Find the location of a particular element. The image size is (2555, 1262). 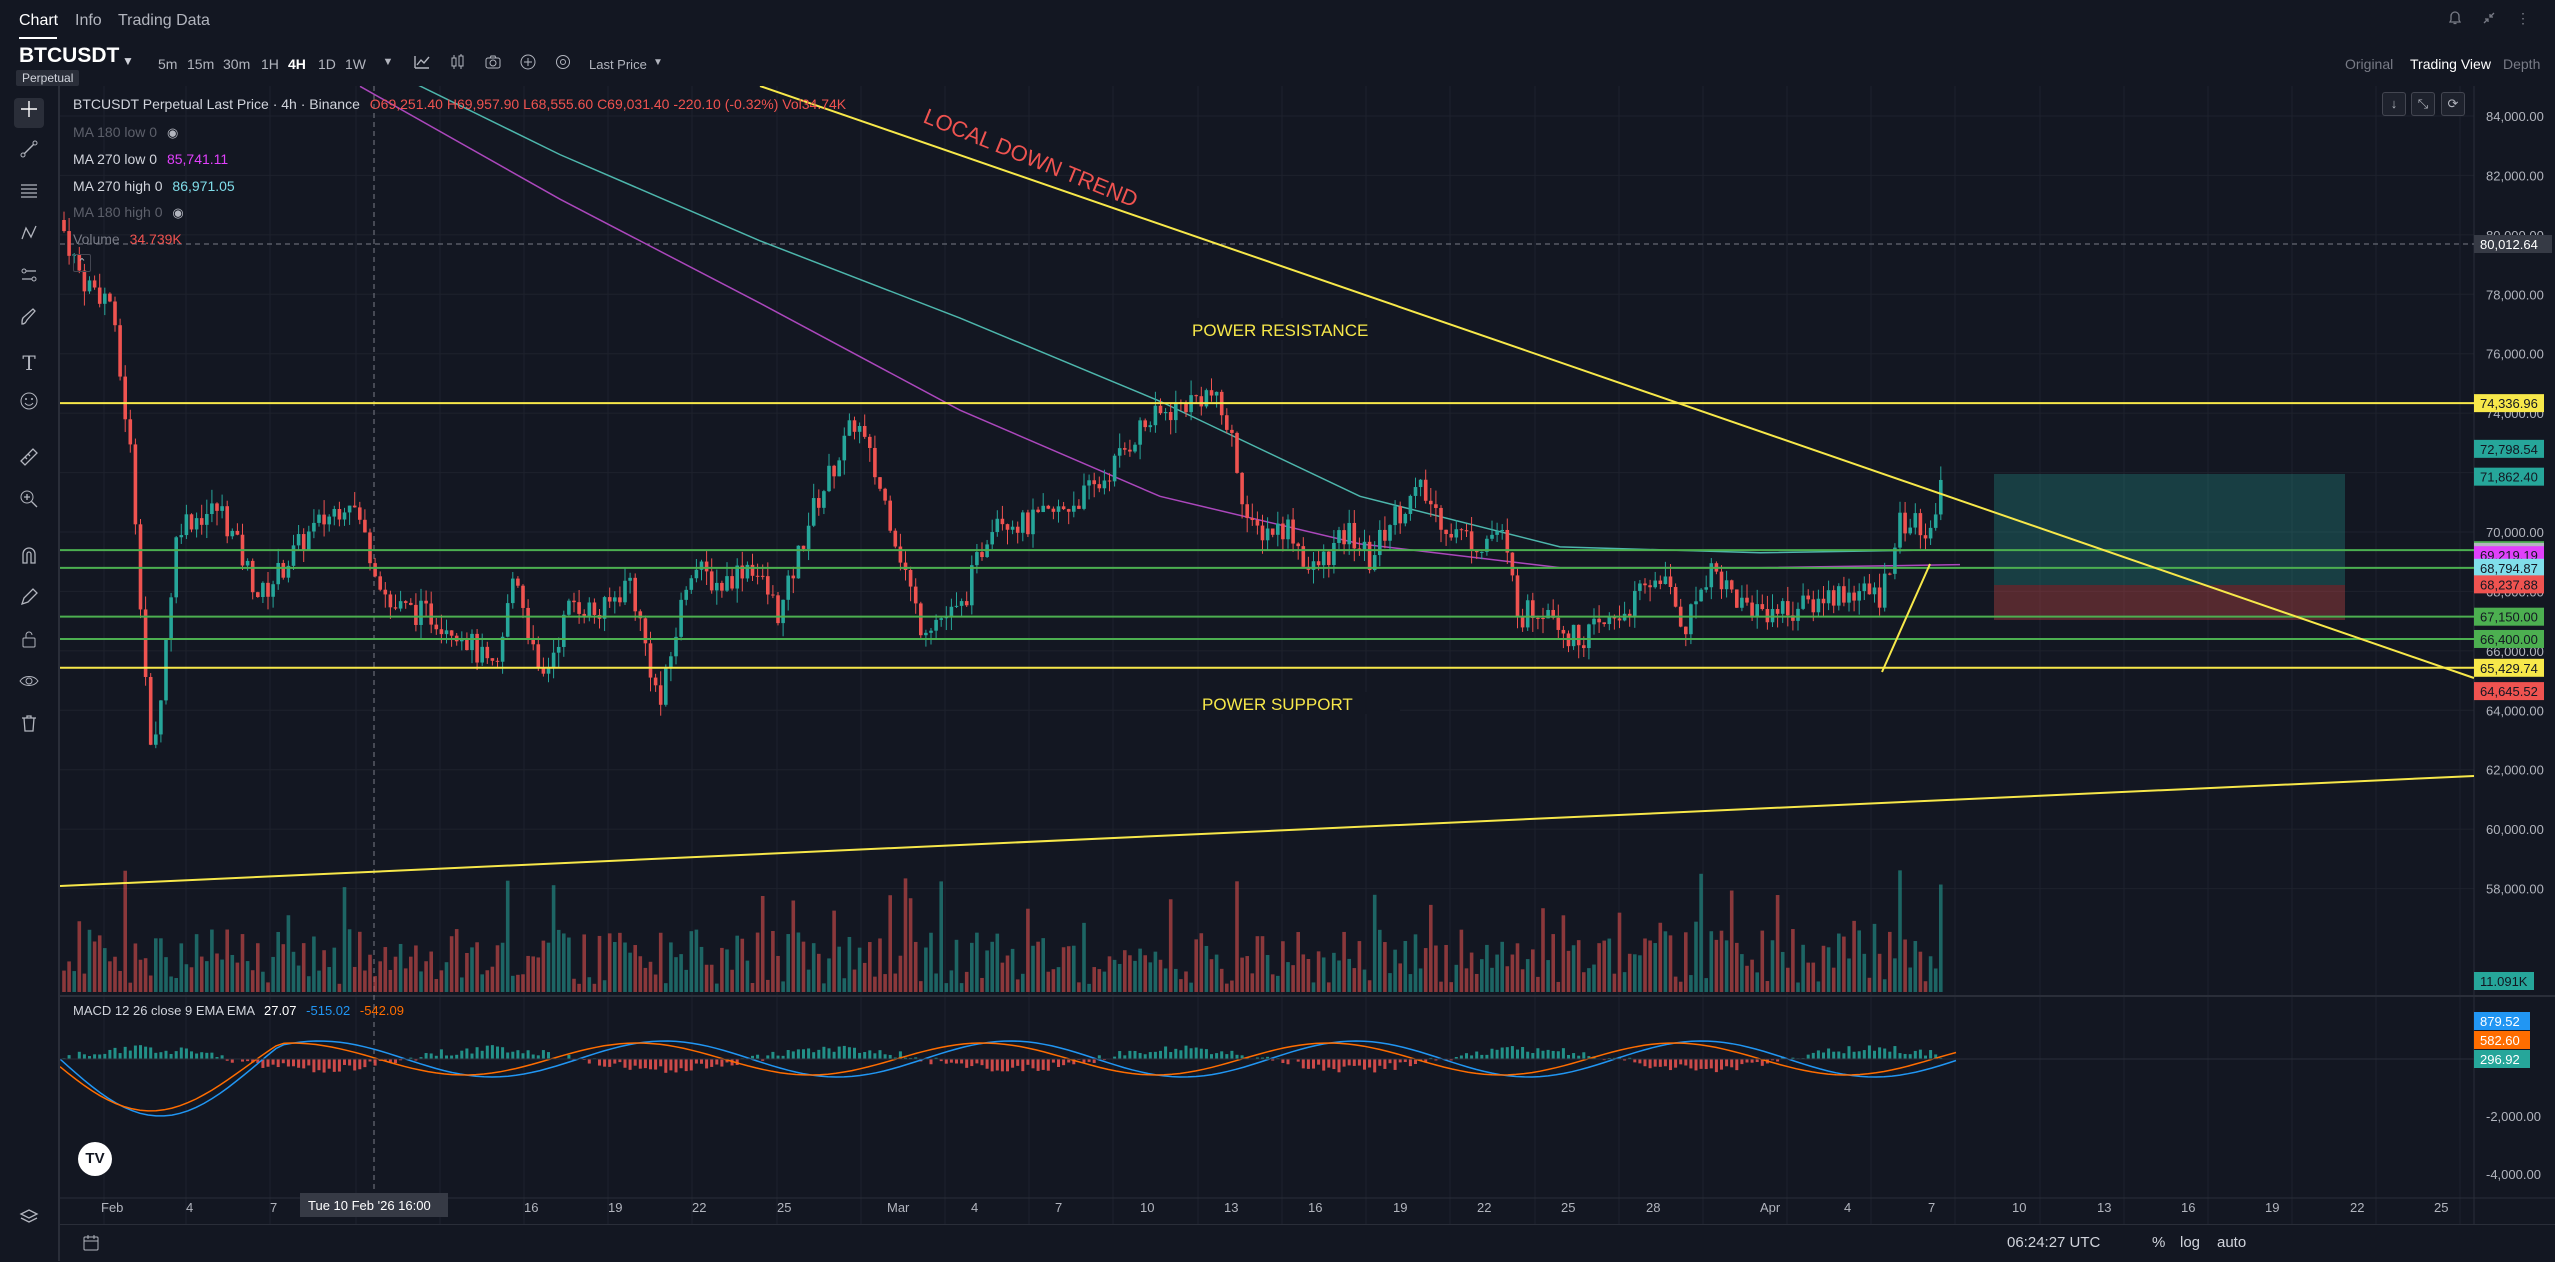

magnet-icon is located at coordinates (29, 559).